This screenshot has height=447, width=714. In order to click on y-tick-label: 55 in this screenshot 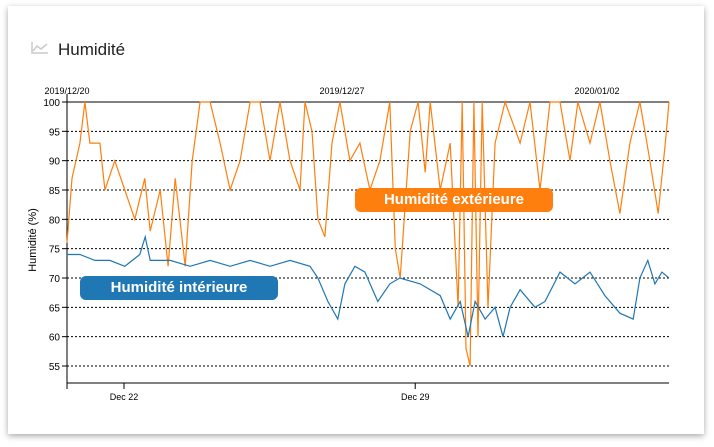, I will do `click(55, 367)`.